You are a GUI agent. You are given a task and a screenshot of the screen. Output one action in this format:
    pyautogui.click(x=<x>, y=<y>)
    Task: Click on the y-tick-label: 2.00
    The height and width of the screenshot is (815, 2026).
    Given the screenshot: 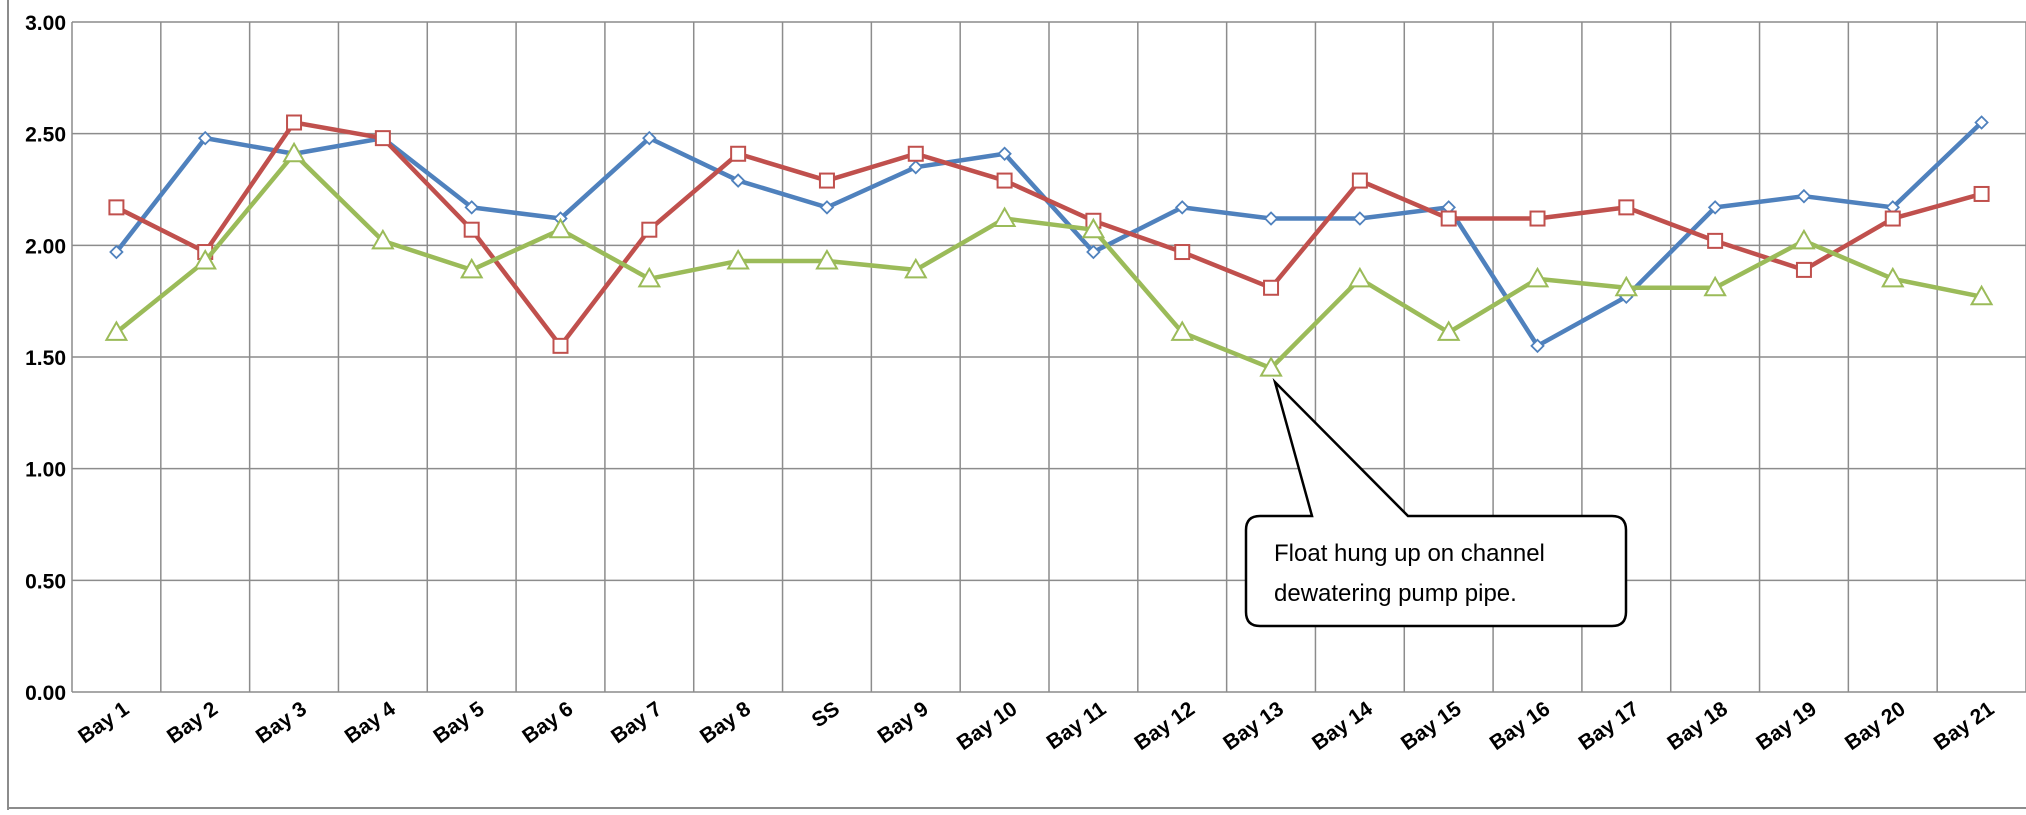 What is the action you would take?
    pyautogui.click(x=45, y=246)
    